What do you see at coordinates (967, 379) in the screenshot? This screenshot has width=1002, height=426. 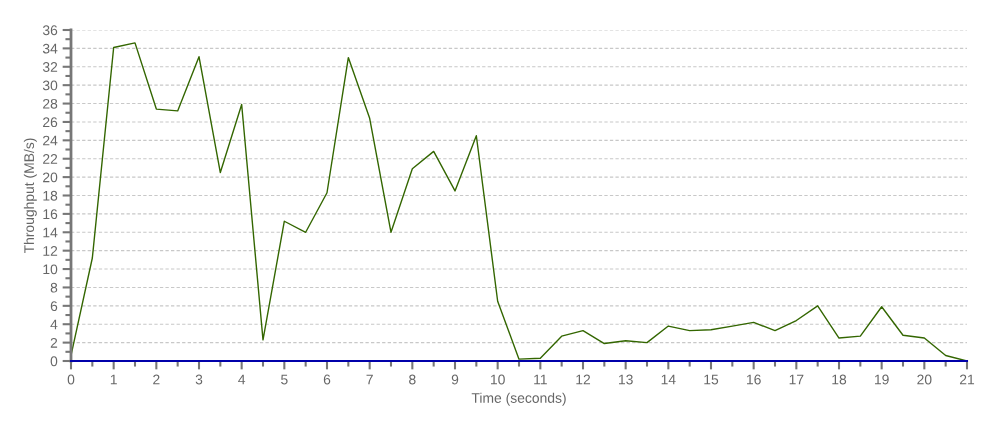 I see `x-tick-label: 21` at bounding box center [967, 379].